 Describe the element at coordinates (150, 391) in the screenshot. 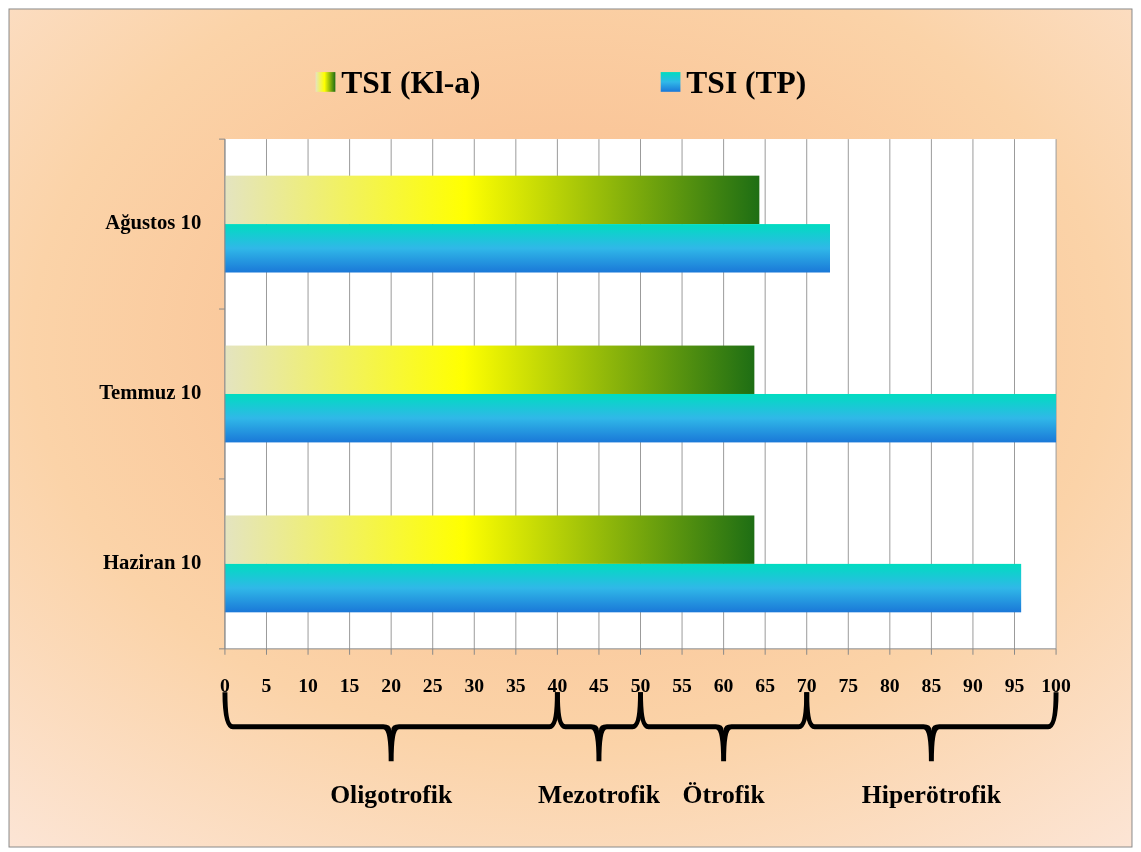

I see `y-tick-label: Temmuz 10` at that location.